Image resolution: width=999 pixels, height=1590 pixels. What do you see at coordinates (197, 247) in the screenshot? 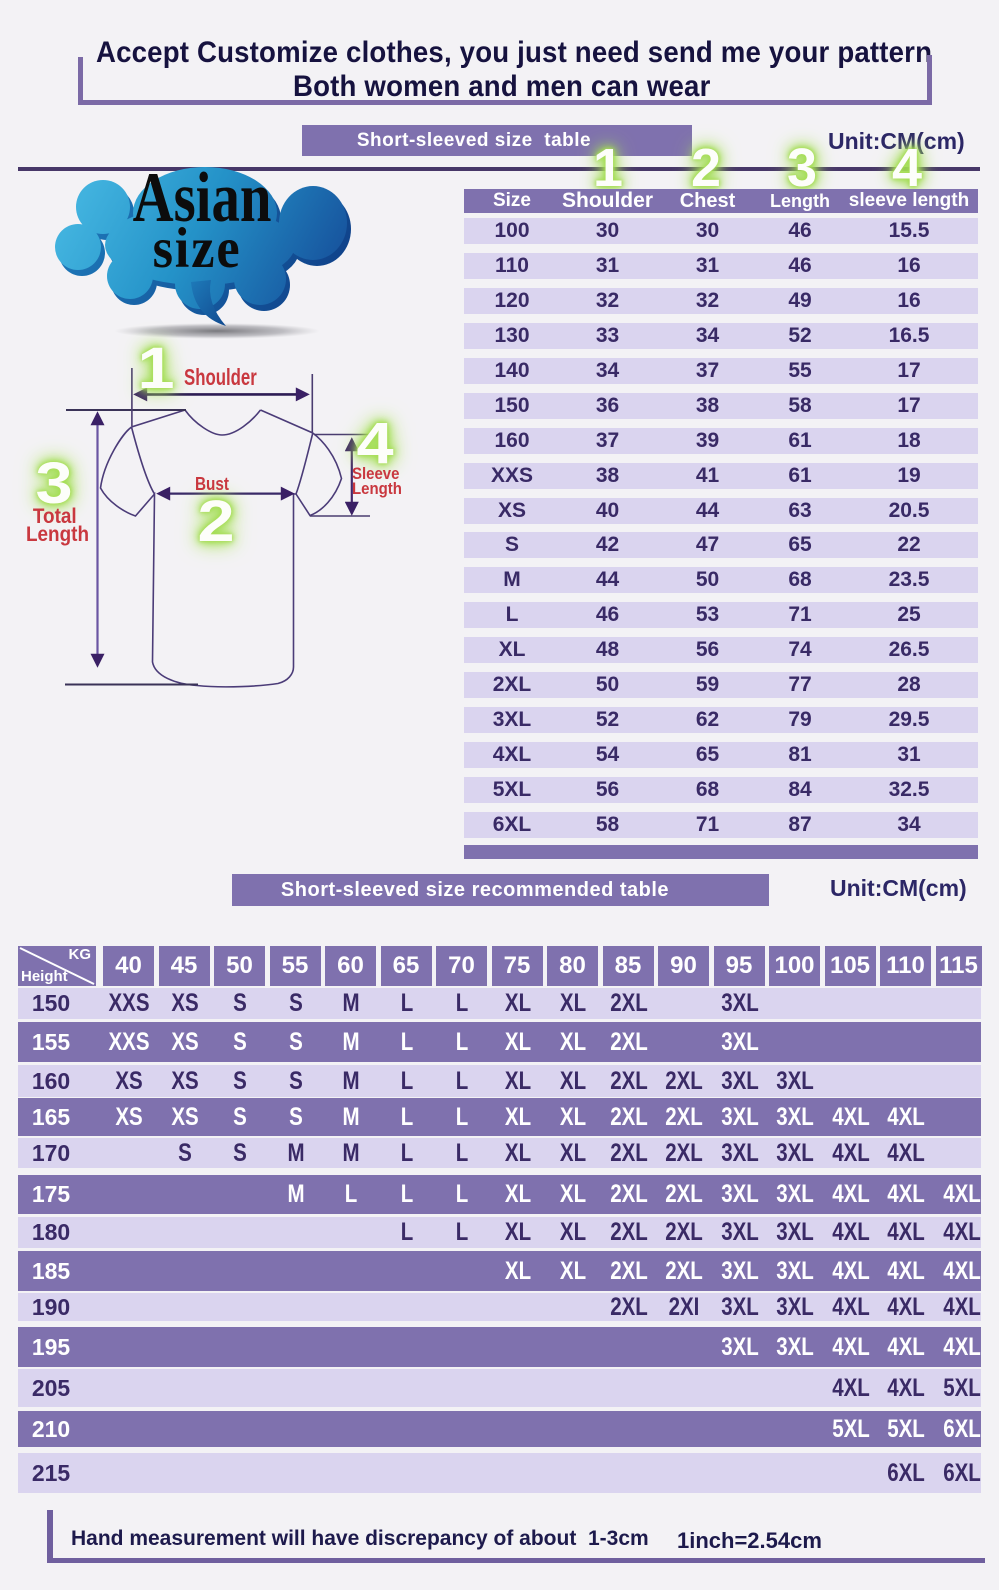
I see `svg-text: size` at bounding box center [197, 247].